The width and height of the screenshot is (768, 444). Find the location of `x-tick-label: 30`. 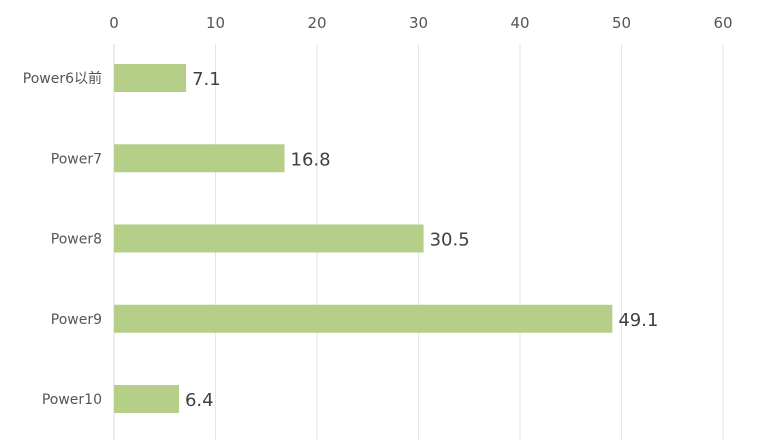

x-tick-label: 30 is located at coordinates (418, 23).